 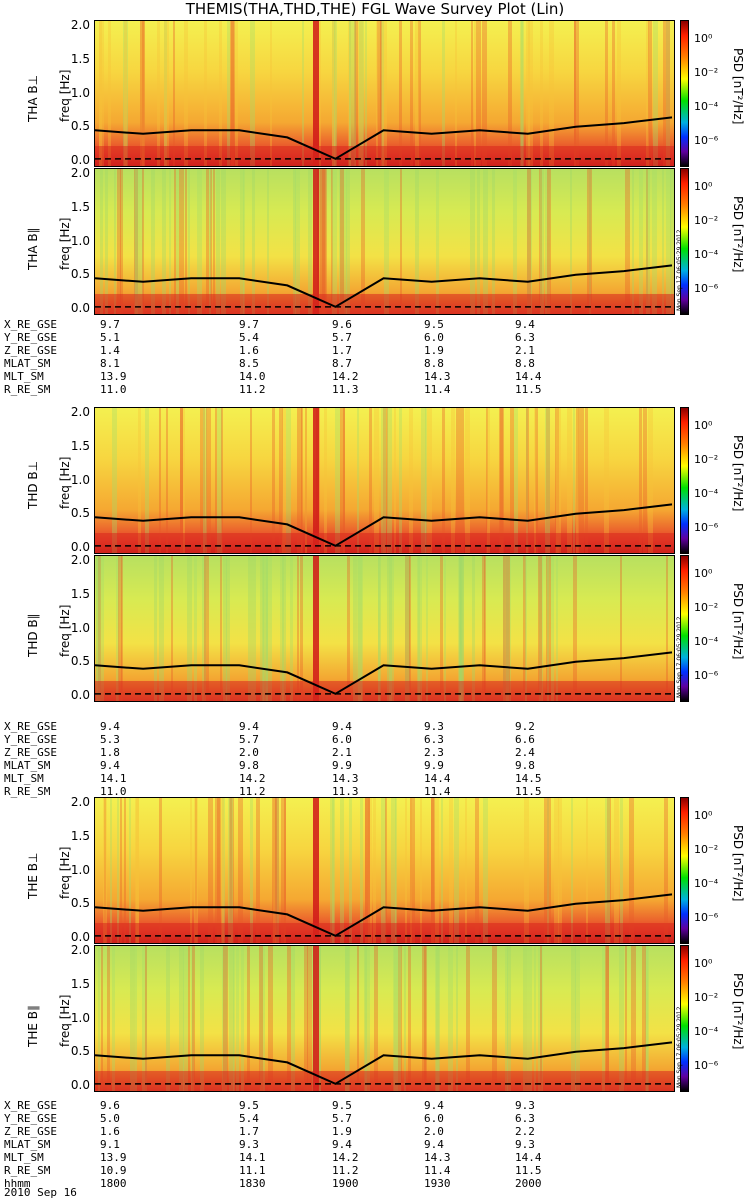 I want to click on freq-tick-label: 0.5, so click(x=80, y=513).